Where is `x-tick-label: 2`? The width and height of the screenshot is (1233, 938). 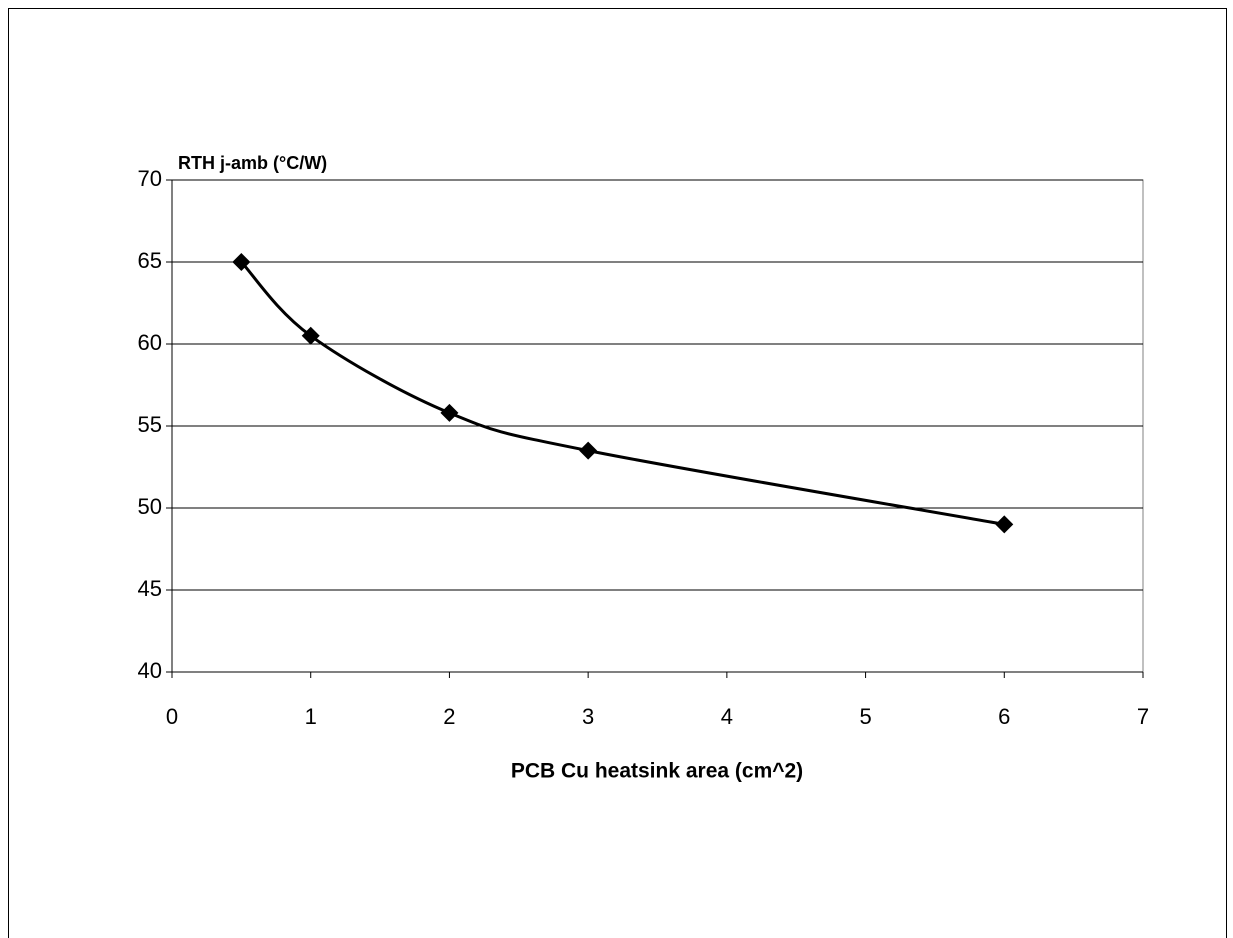 x-tick-label: 2 is located at coordinates (449, 716).